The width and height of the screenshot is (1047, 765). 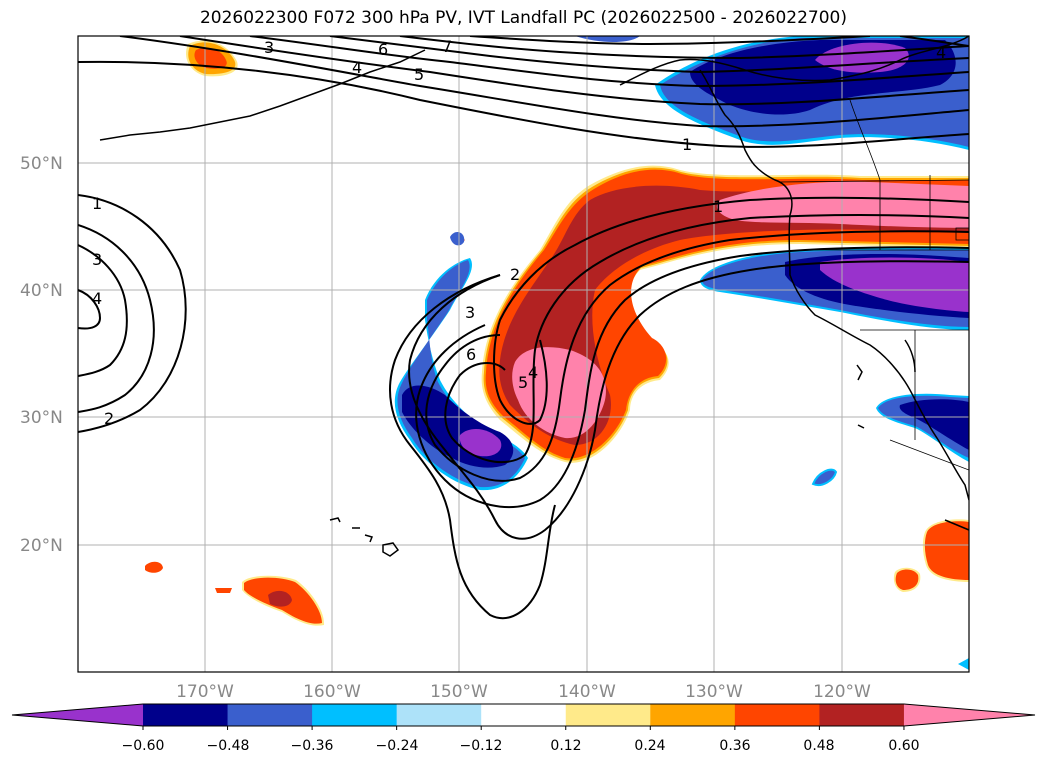 What do you see at coordinates (228, 746) in the screenshot?
I see `colorbar-tick-label: −0.48` at bounding box center [228, 746].